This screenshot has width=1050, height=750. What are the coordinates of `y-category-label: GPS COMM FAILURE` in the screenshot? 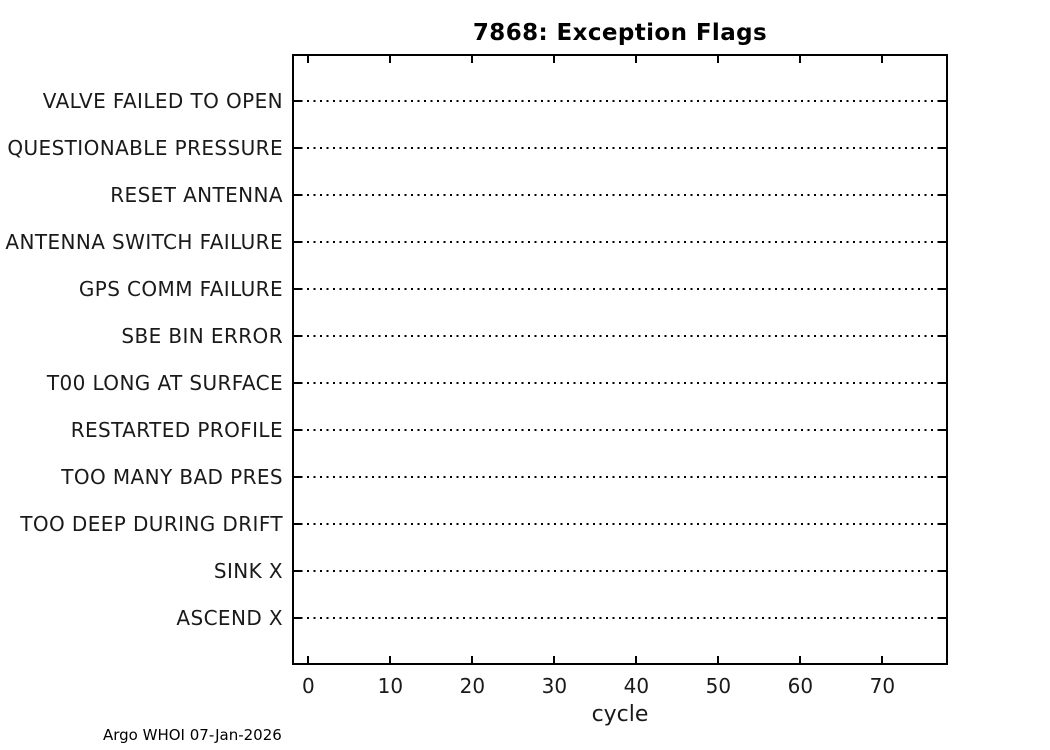 It's located at (180, 289).